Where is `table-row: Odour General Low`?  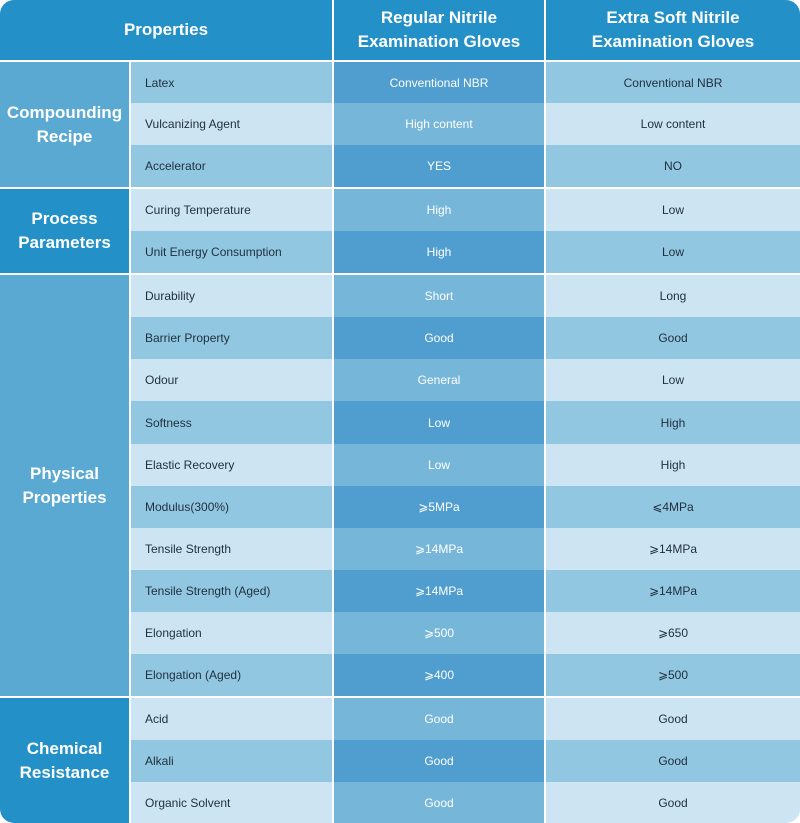 table-row: Odour General Low is located at coordinates (400, 380).